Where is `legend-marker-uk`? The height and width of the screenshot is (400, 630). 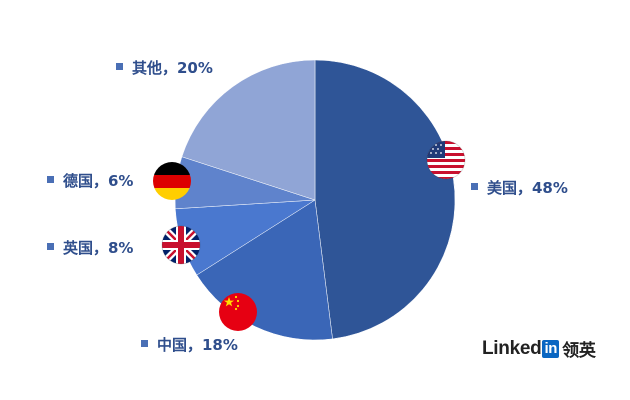
legend-marker-uk is located at coordinates (50, 246).